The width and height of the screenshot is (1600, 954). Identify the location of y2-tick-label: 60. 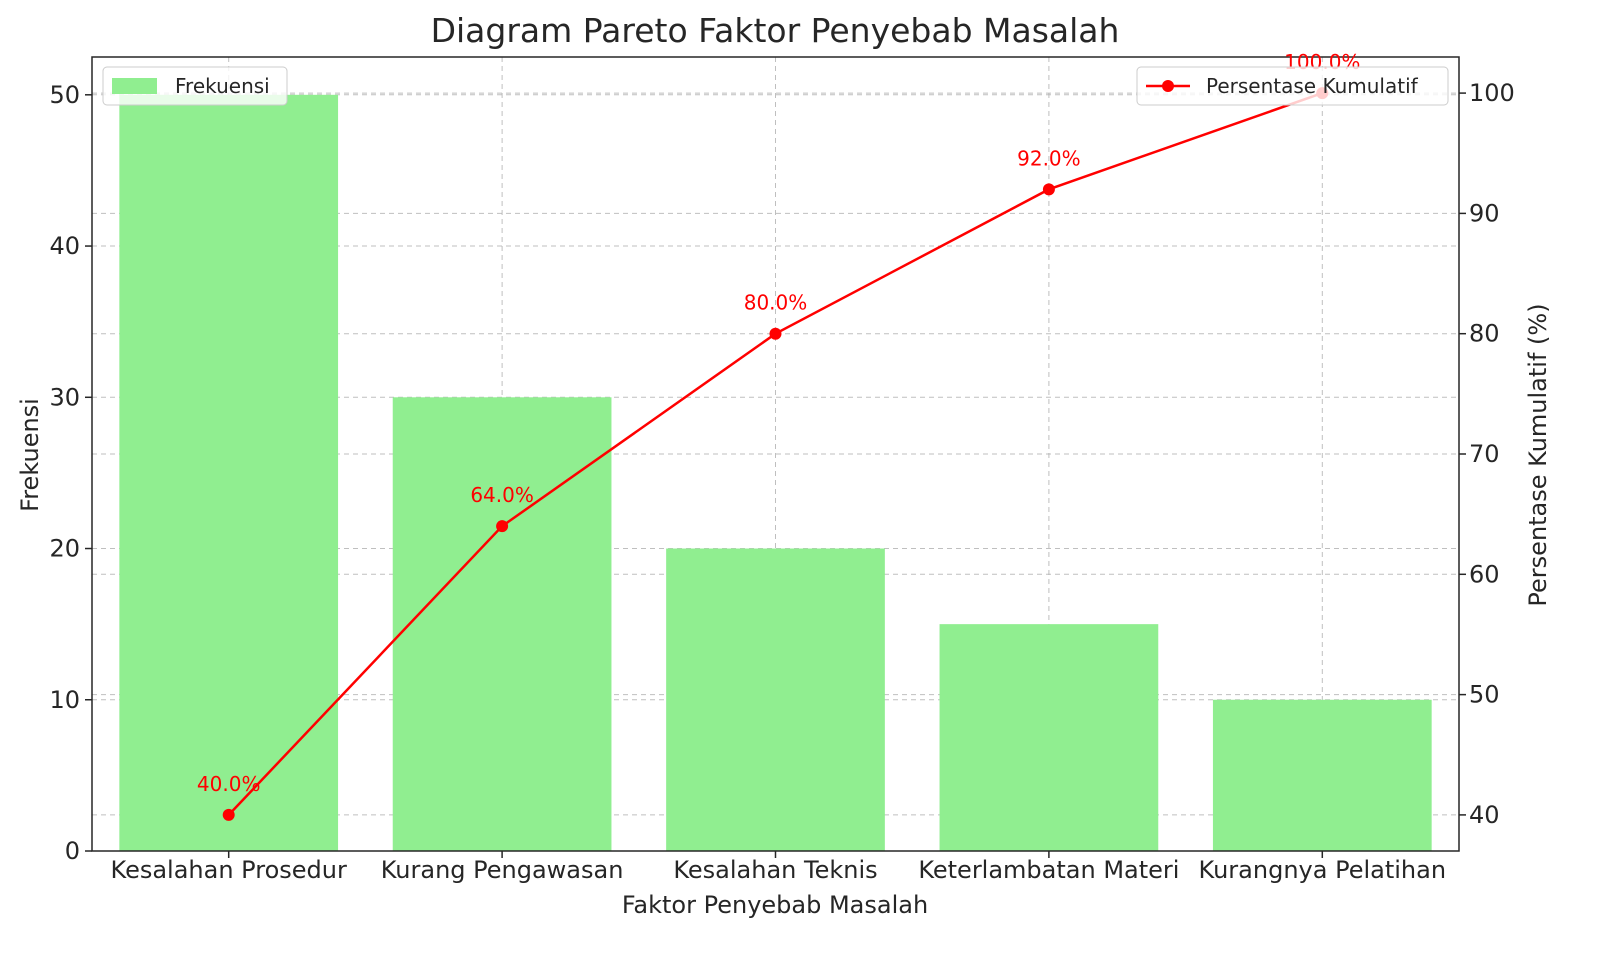
(1484, 574).